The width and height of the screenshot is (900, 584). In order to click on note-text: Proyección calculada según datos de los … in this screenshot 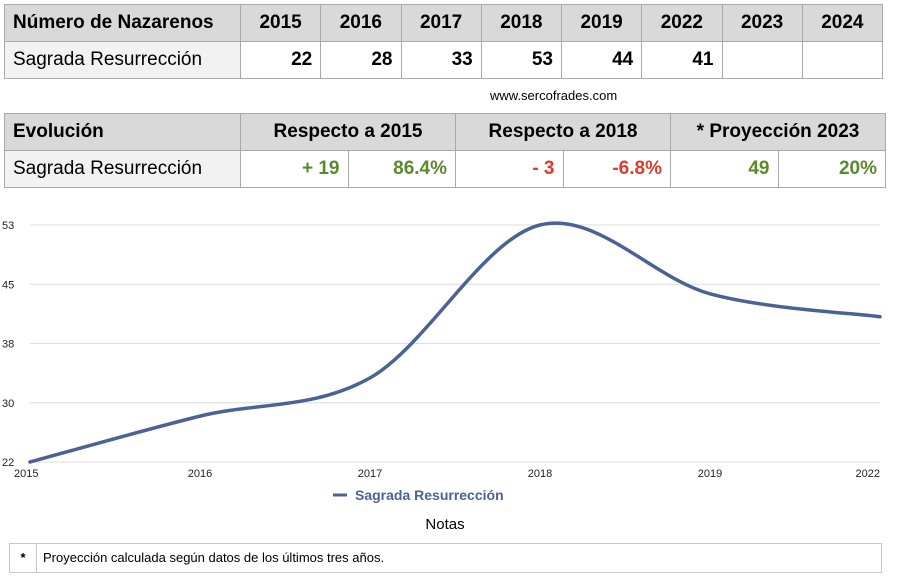, I will do `click(214, 557)`.